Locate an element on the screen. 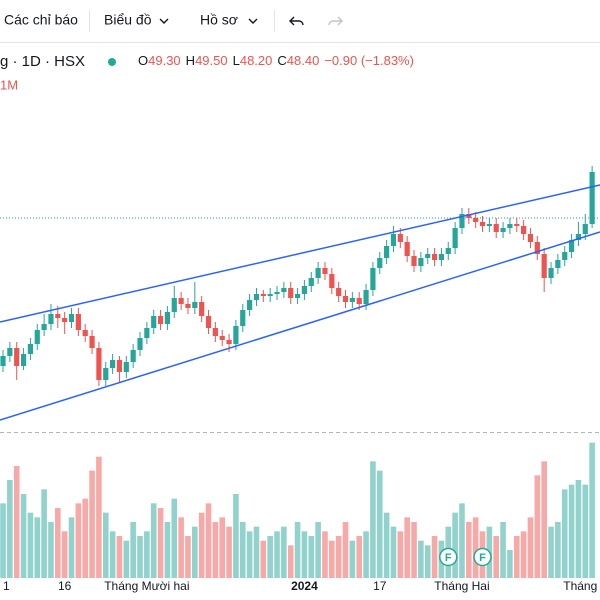 This screenshot has height=600, width=600. status-dot is located at coordinates (112, 62).